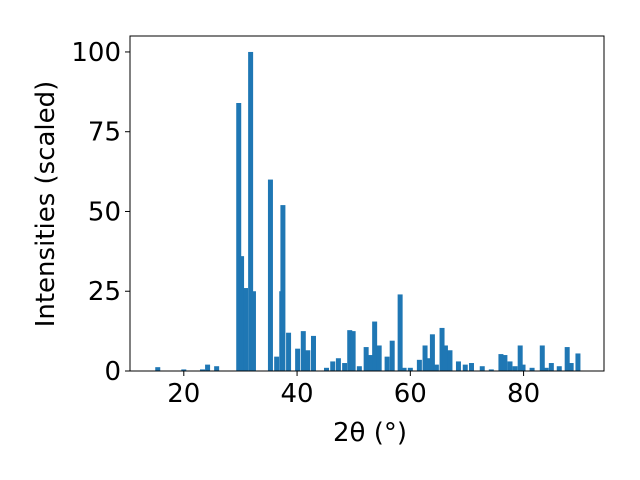 The height and width of the screenshot is (480, 640). I want to click on x-tick-label: 40, so click(297, 394).